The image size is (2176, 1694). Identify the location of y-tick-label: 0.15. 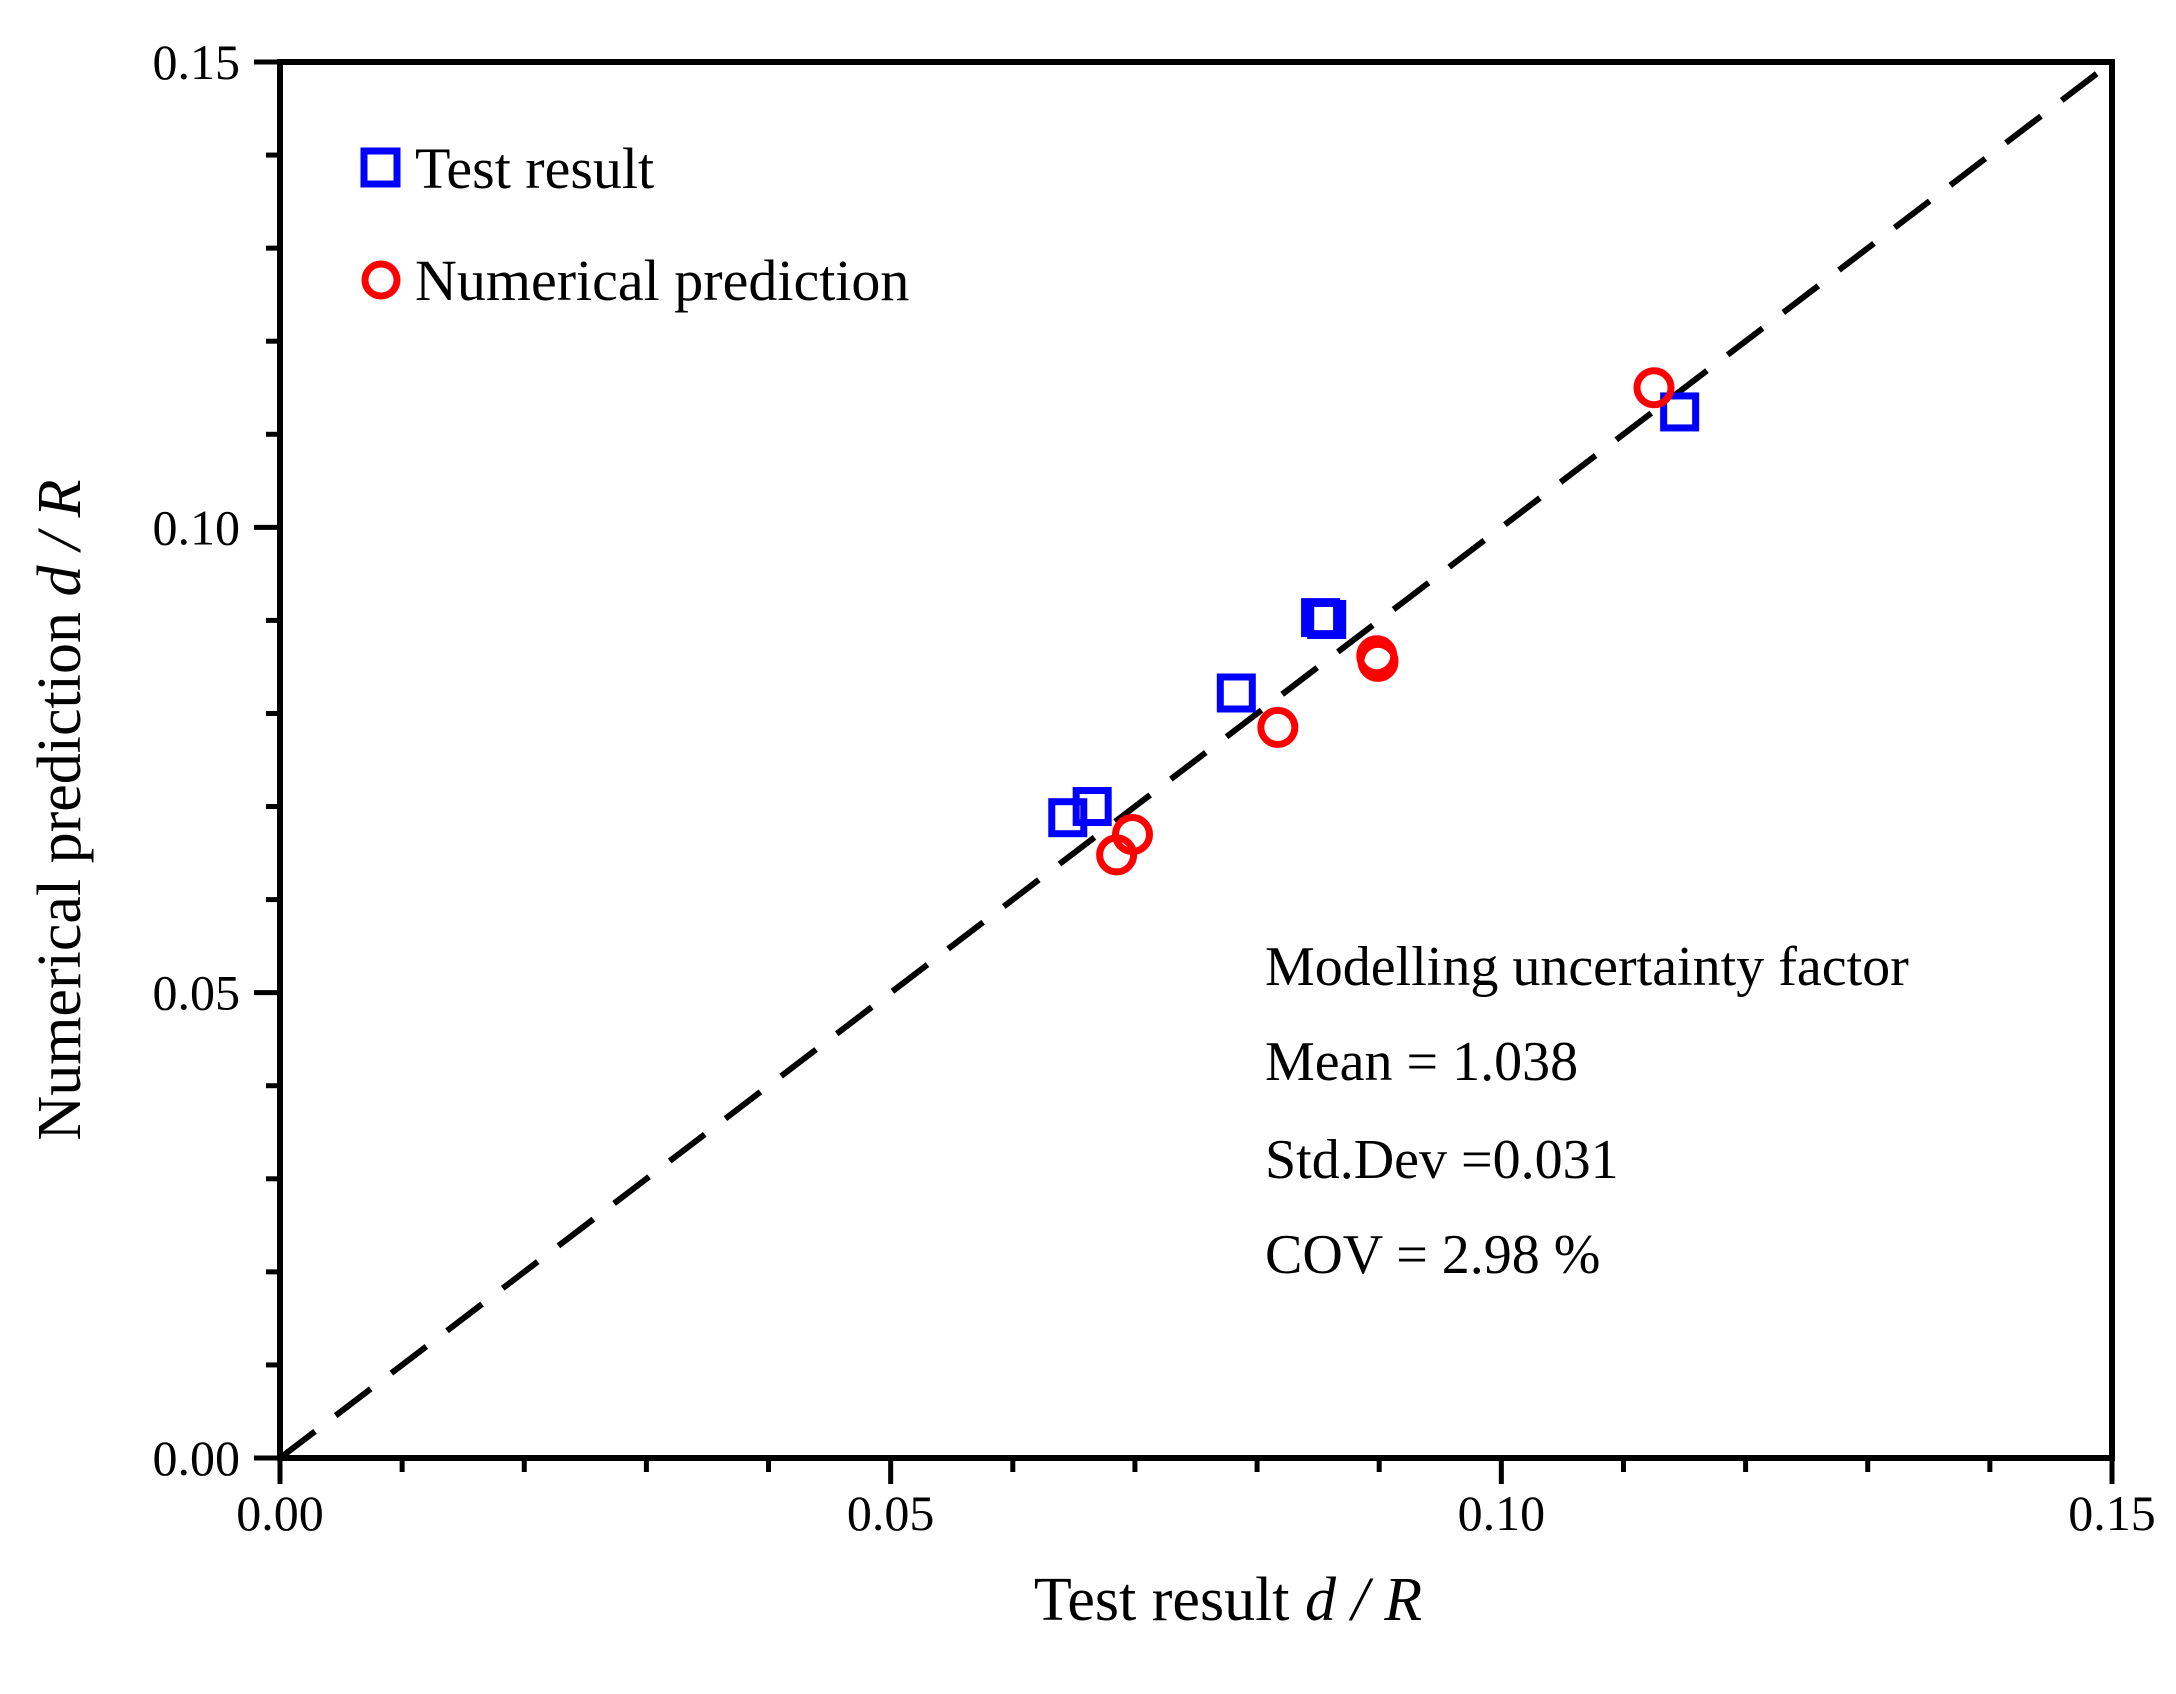
(197, 62).